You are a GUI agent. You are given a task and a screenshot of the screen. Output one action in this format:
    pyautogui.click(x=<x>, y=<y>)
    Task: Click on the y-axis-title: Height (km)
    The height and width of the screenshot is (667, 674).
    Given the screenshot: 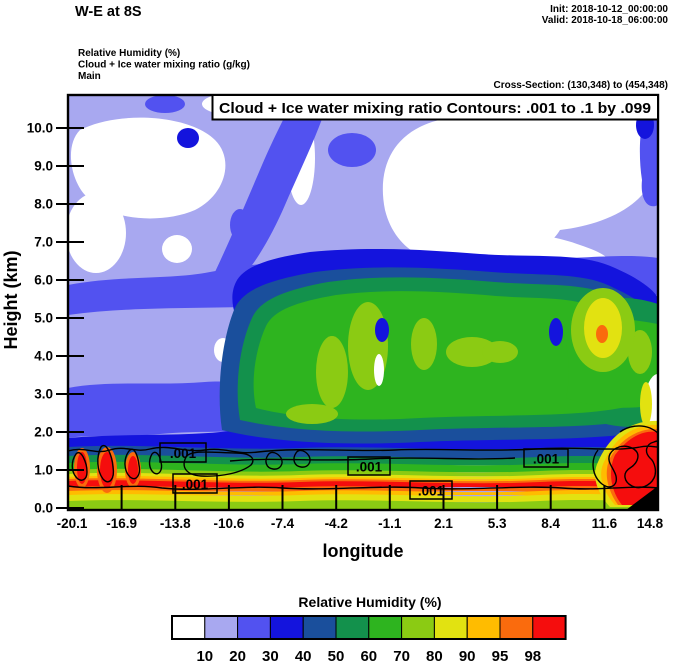 What is the action you would take?
    pyautogui.click(x=11, y=299)
    